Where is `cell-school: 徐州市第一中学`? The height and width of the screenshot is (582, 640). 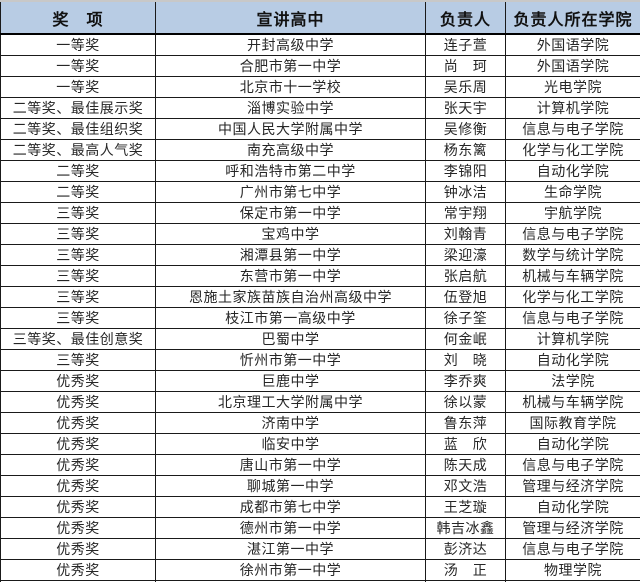 cell-school: 徐州市第一中学 is located at coordinates (290, 570).